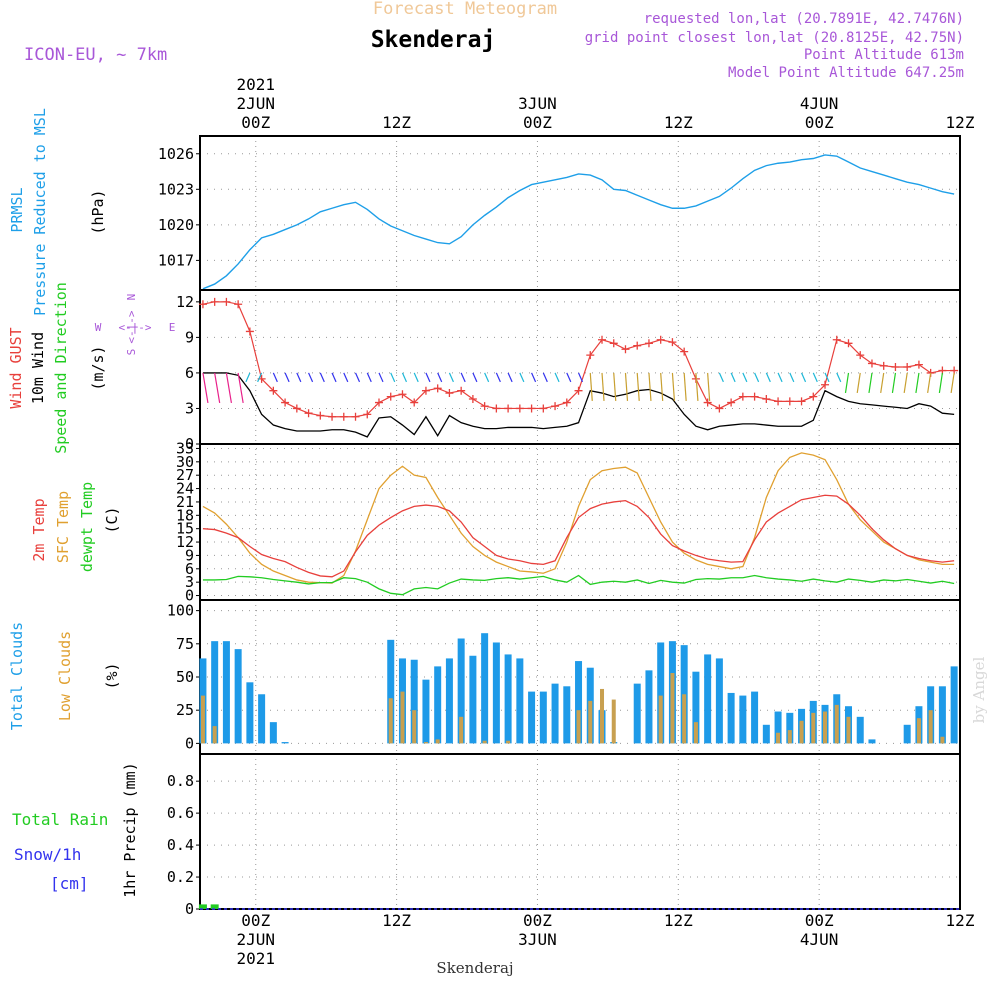 Image resolution: width=1000 pixels, height=1000 pixels. I want to click on y-tick-label: 100, so click(180, 611).